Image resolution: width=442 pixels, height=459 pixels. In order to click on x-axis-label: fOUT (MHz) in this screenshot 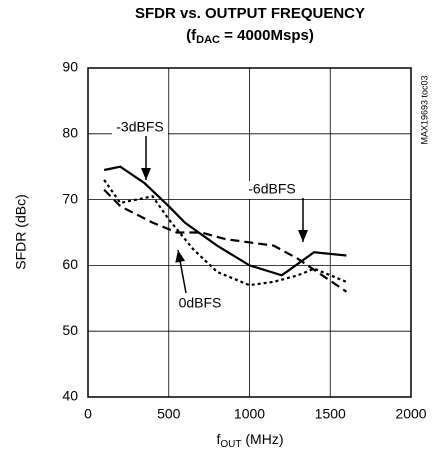, I will do `click(250, 440)`.